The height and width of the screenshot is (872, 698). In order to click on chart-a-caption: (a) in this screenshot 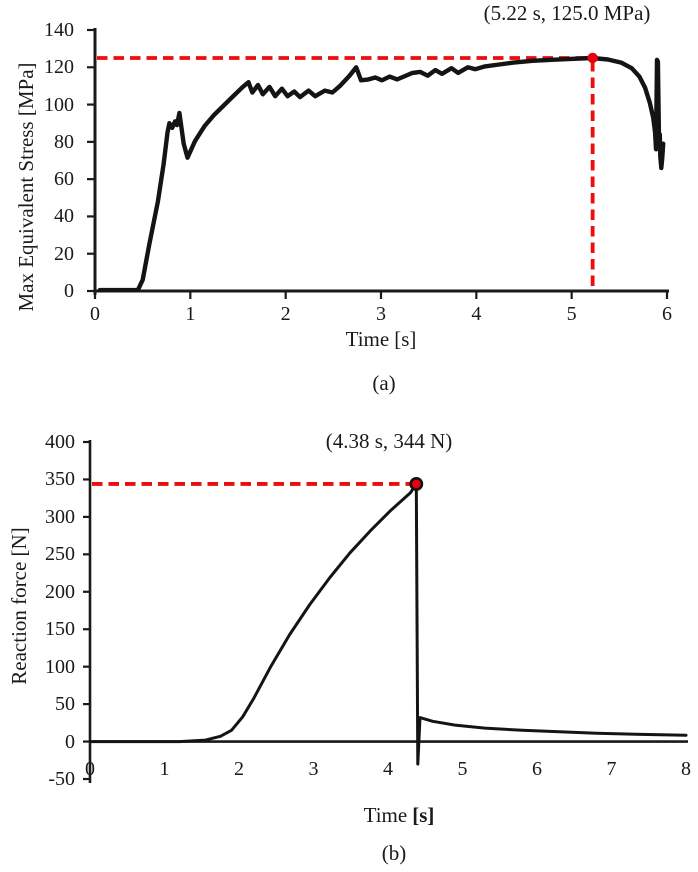, I will do `click(384, 383)`.